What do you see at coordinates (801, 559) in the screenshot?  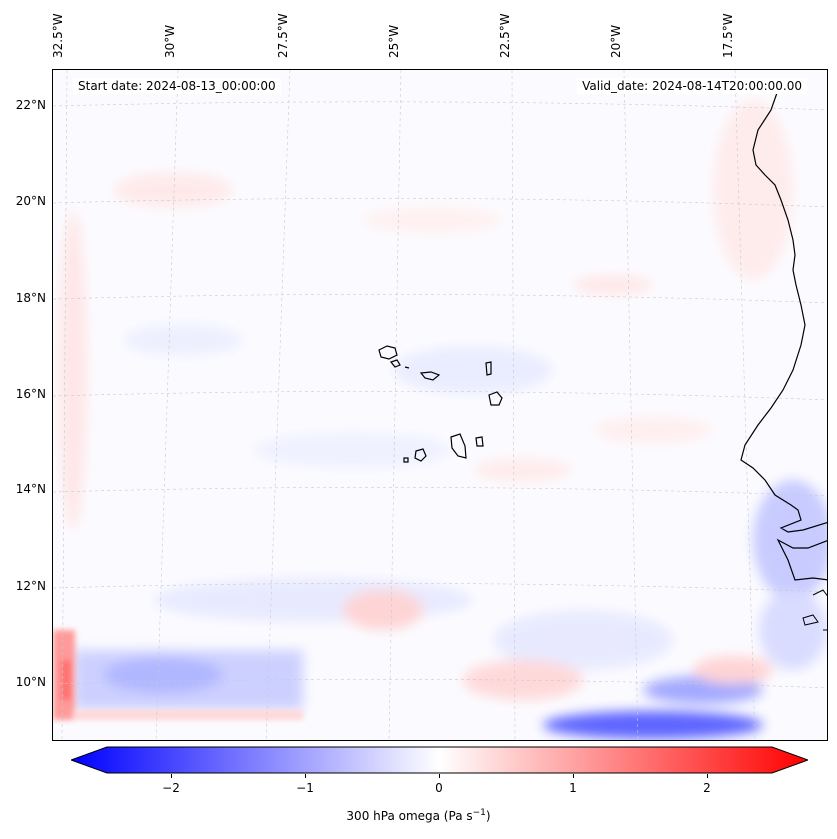 I see `africa-coastline-south` at bounding box center [801, 559].